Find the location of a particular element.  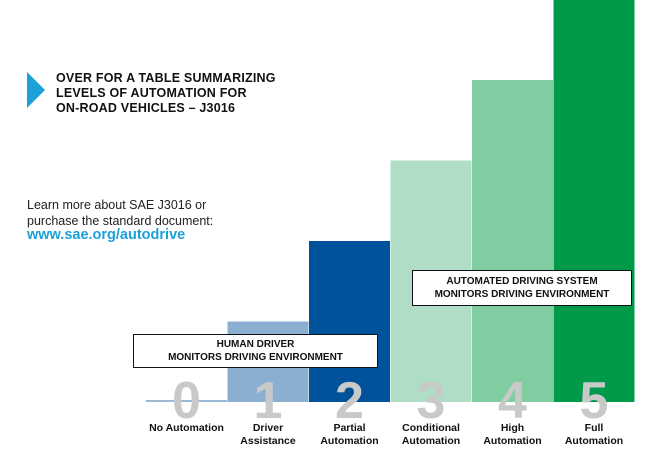

callout-line-1: OVER FOR A TABLE SUMMARIZING is located at coordinates (166, 78).